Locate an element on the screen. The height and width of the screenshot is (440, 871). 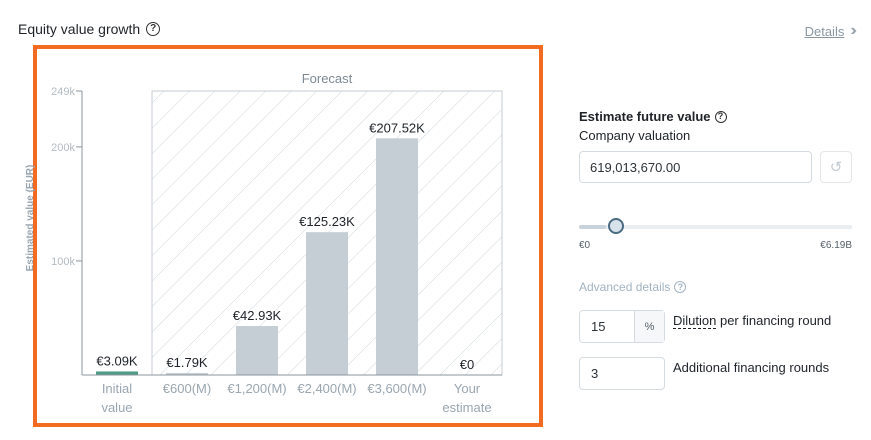
advanced-details-toggle: Advanced details ? is located at coordinates (633, 287).